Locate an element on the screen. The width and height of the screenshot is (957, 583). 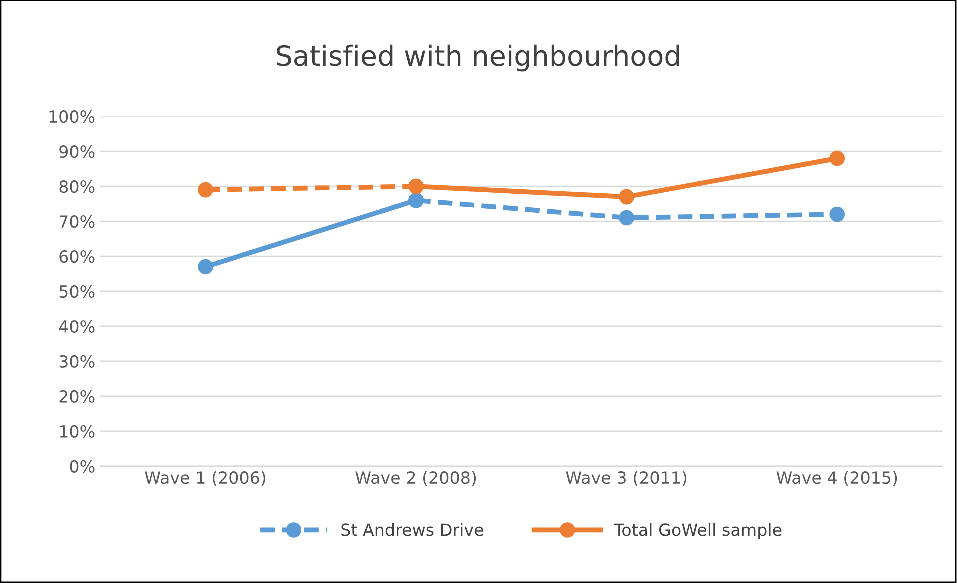
y-tick-label: 0% is located at coordinates (82, 466).